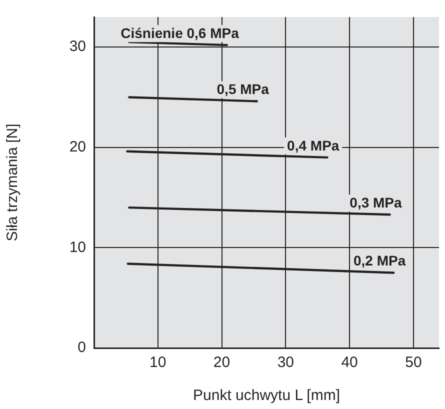  Describe the element at coordinates (266, 395) in the screenshot. I see `x-axis-title: Punkt uchwytu L [mm]` at that location.